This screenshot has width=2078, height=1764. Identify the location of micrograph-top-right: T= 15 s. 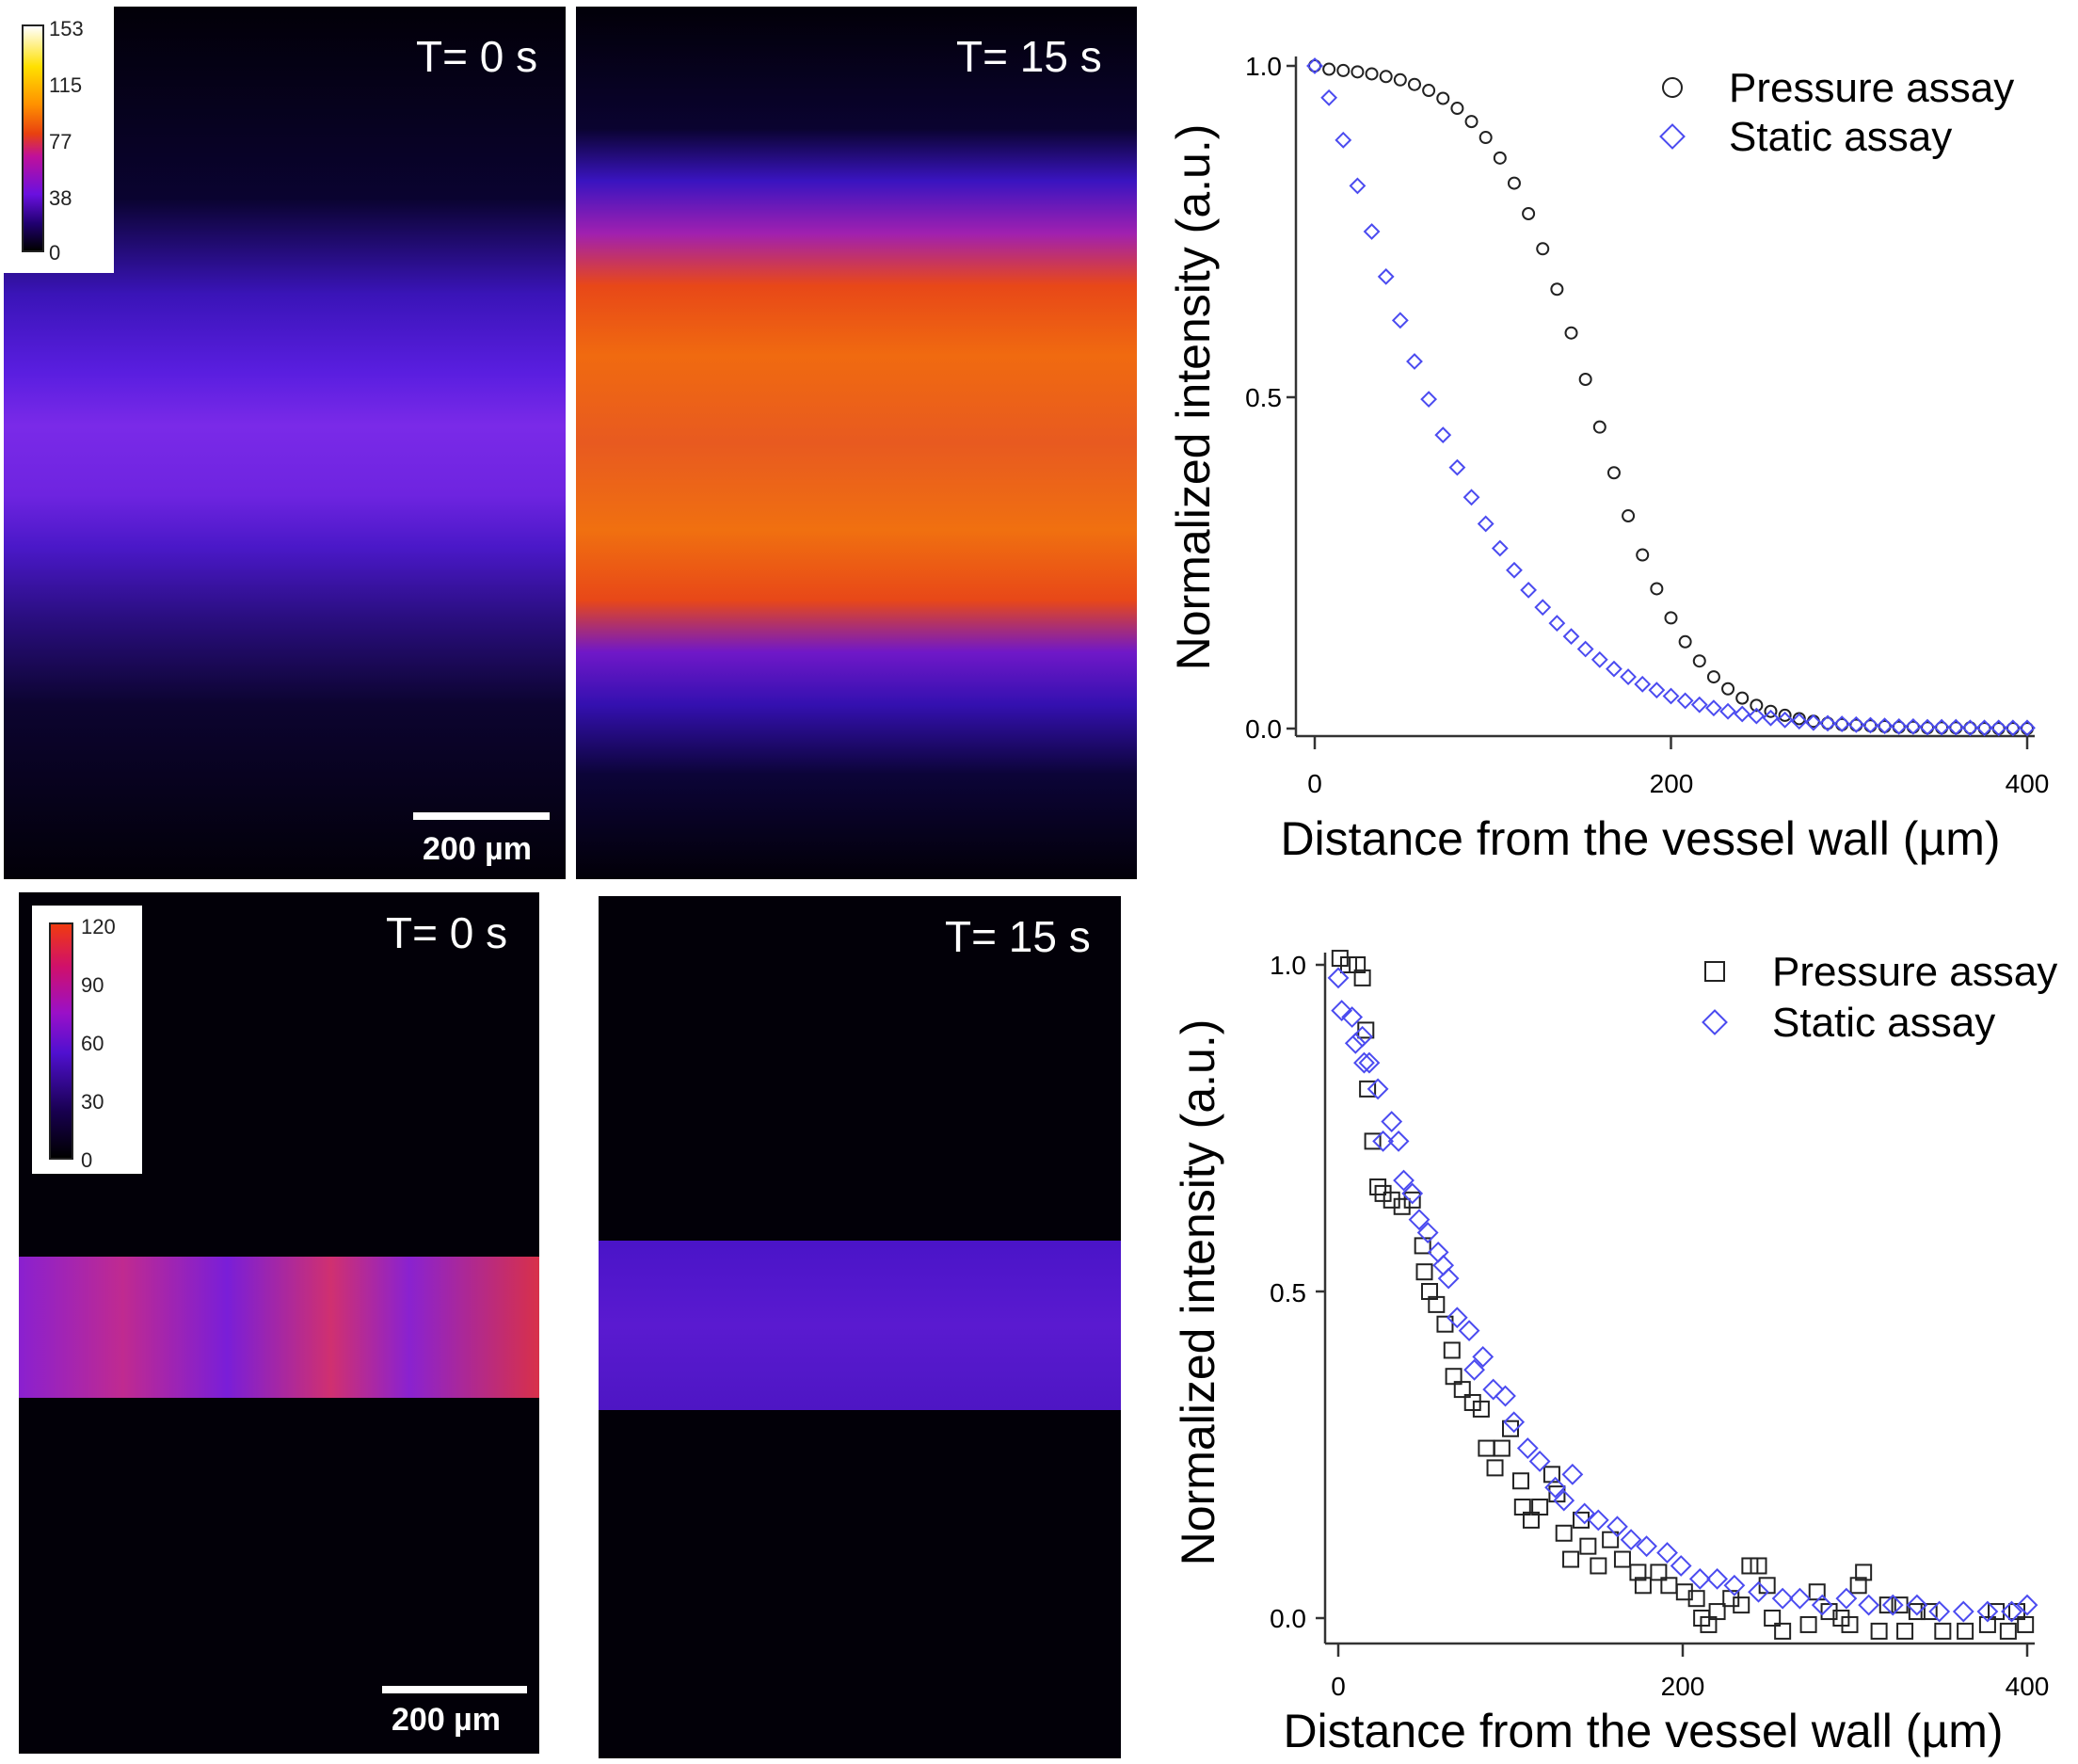
(856, 443).